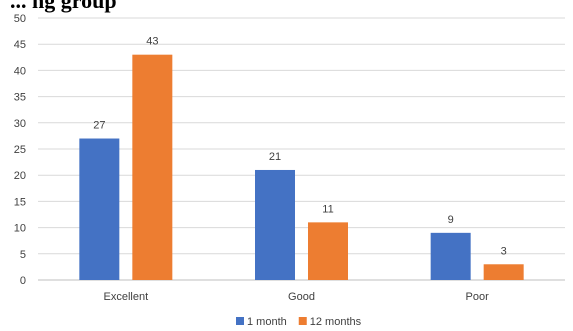 The height and width of the screenshot is (331, 573). I want to click on data-label: 9, so click(451, 220).